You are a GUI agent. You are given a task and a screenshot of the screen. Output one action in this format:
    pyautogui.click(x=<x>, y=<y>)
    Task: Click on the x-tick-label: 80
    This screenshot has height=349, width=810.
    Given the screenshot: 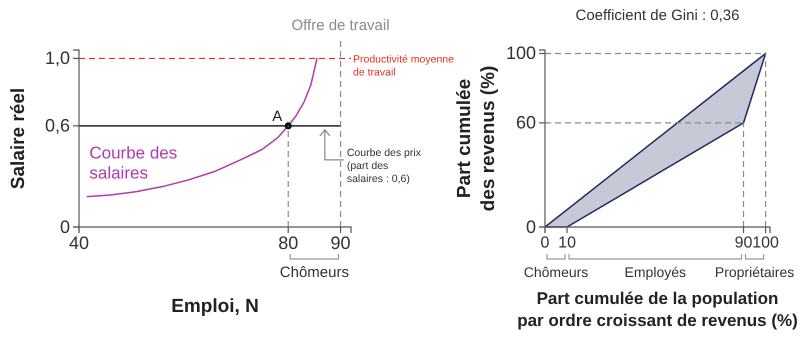 What is the action you would take?
    pyautogui.click(x=288, y=242)
    